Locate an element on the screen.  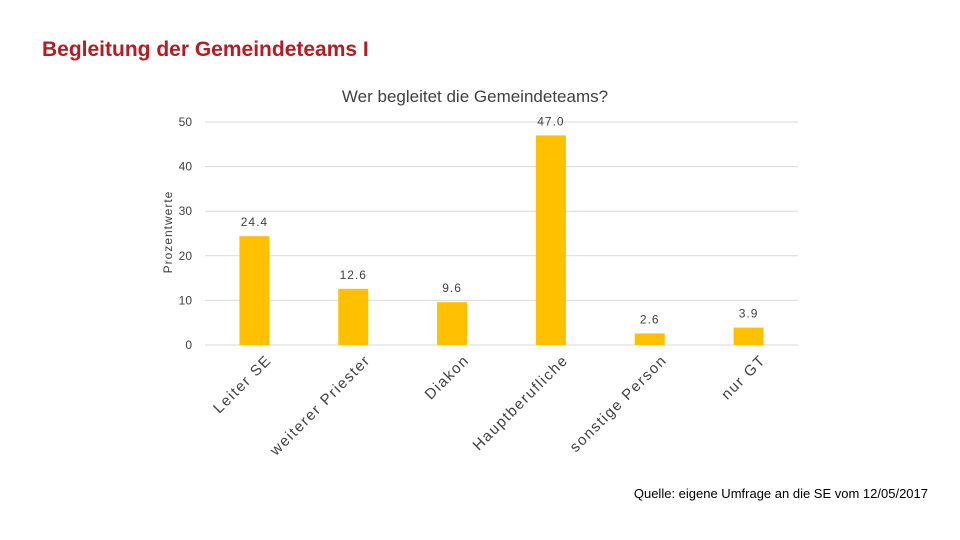
y-axis-label: Prozentwerte is located at coordinates (168, 232).